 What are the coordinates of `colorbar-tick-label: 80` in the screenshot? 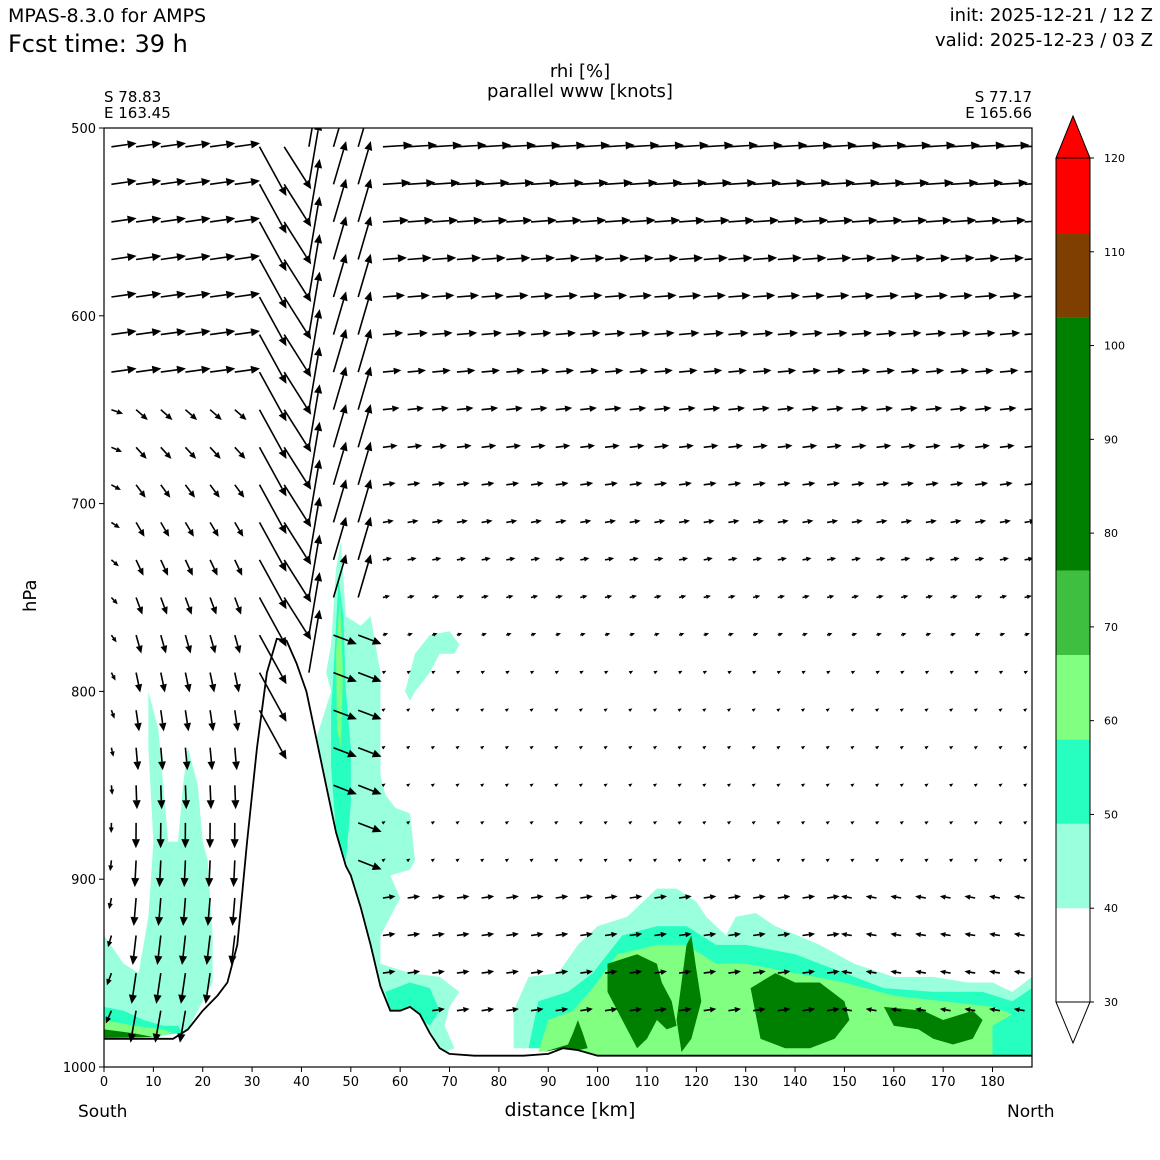 It's located at (1111, 533).